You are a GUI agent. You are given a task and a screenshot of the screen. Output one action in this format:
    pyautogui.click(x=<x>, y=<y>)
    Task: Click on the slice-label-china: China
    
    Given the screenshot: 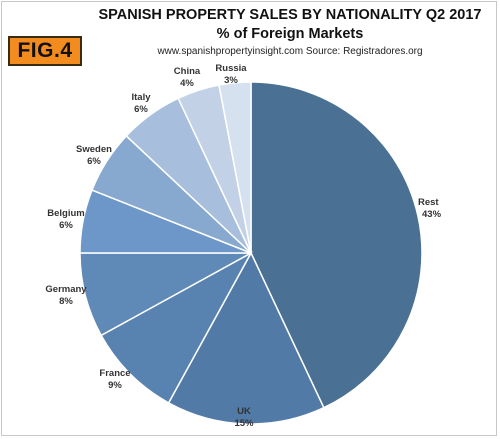 What is the action you would take?
    pyautogui.click(x=187, y=71)
    